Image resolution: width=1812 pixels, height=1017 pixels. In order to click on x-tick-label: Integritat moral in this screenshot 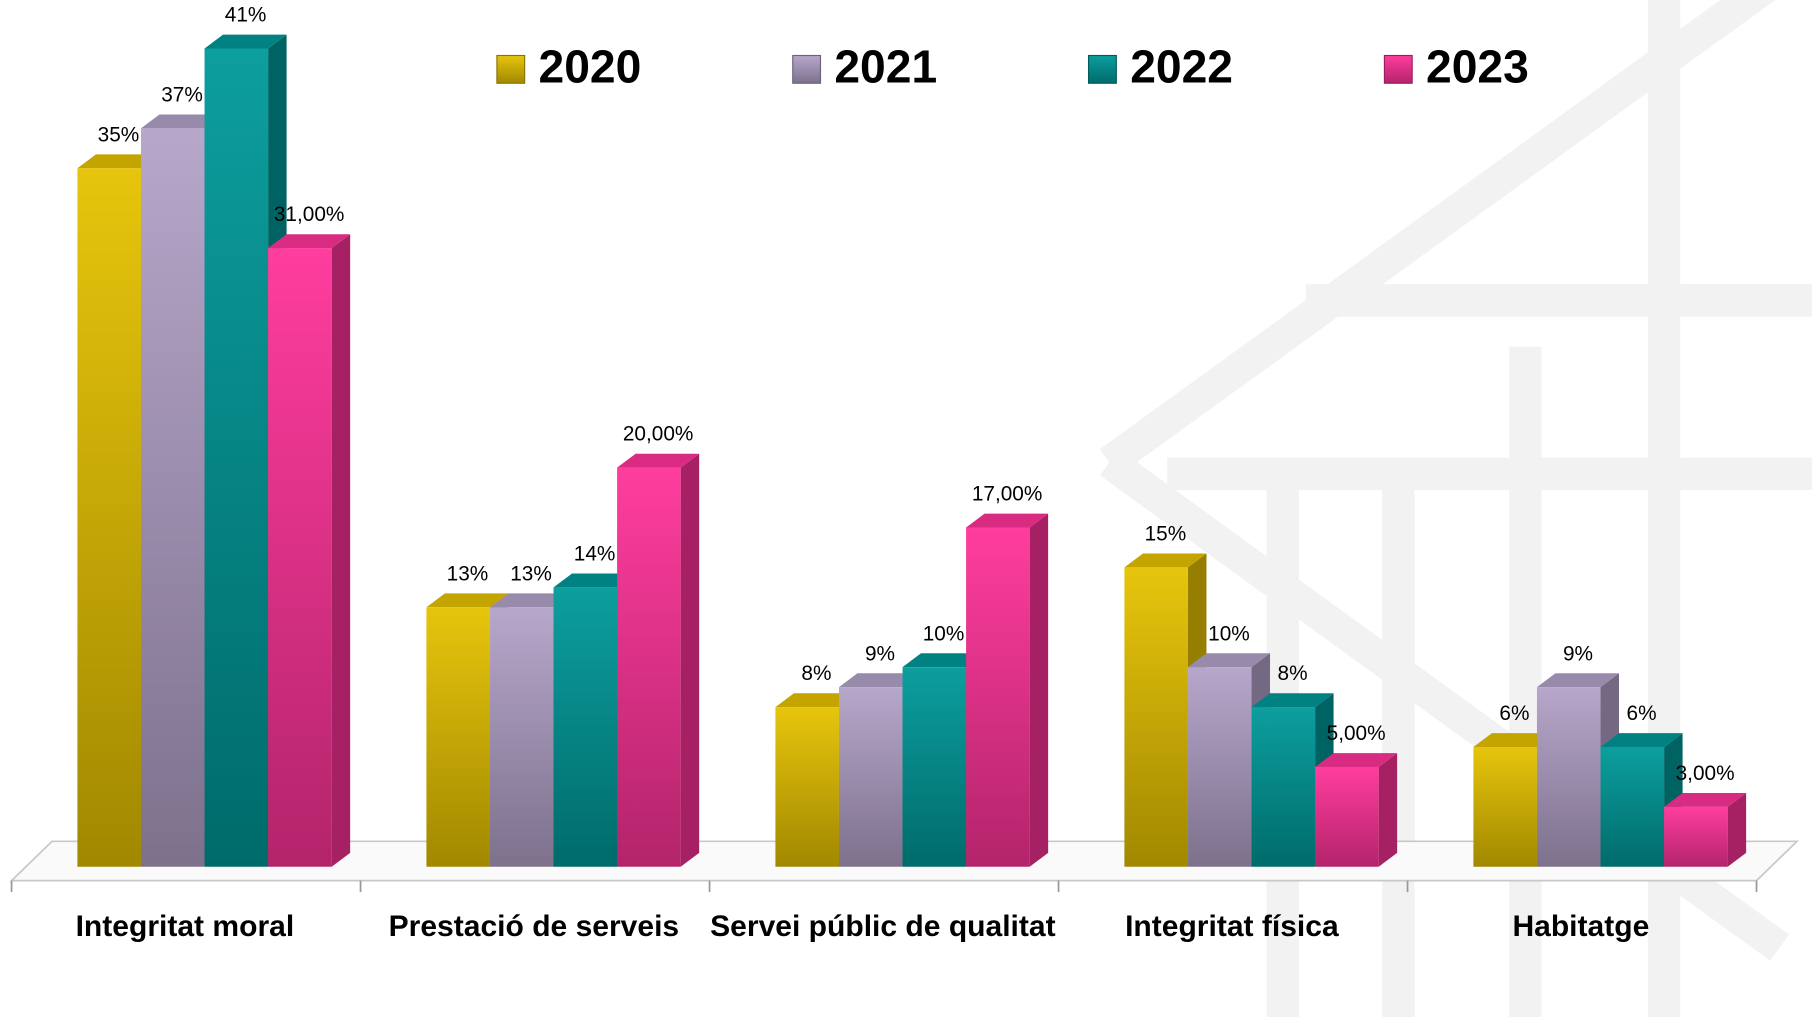, I will do `click(185, 926)`.